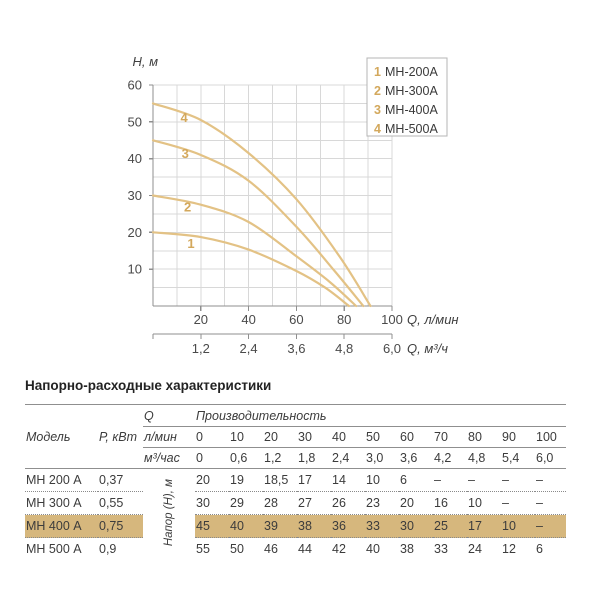  What do you see at coordinates (314, 503) in the screenshot?
I see `head-value-cell: 27` at bounding box center [314, 503].